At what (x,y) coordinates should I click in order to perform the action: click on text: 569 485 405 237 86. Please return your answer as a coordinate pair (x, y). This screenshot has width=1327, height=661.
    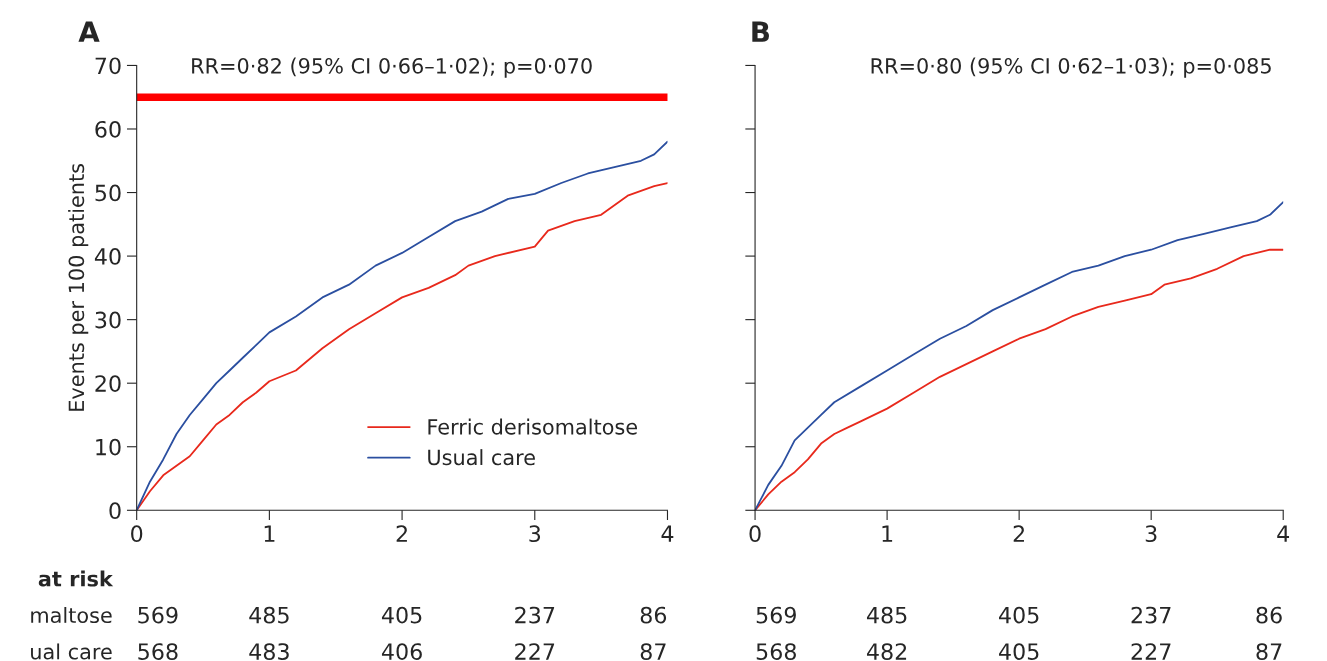
    Looking at the image, I should click on (1019, 615).